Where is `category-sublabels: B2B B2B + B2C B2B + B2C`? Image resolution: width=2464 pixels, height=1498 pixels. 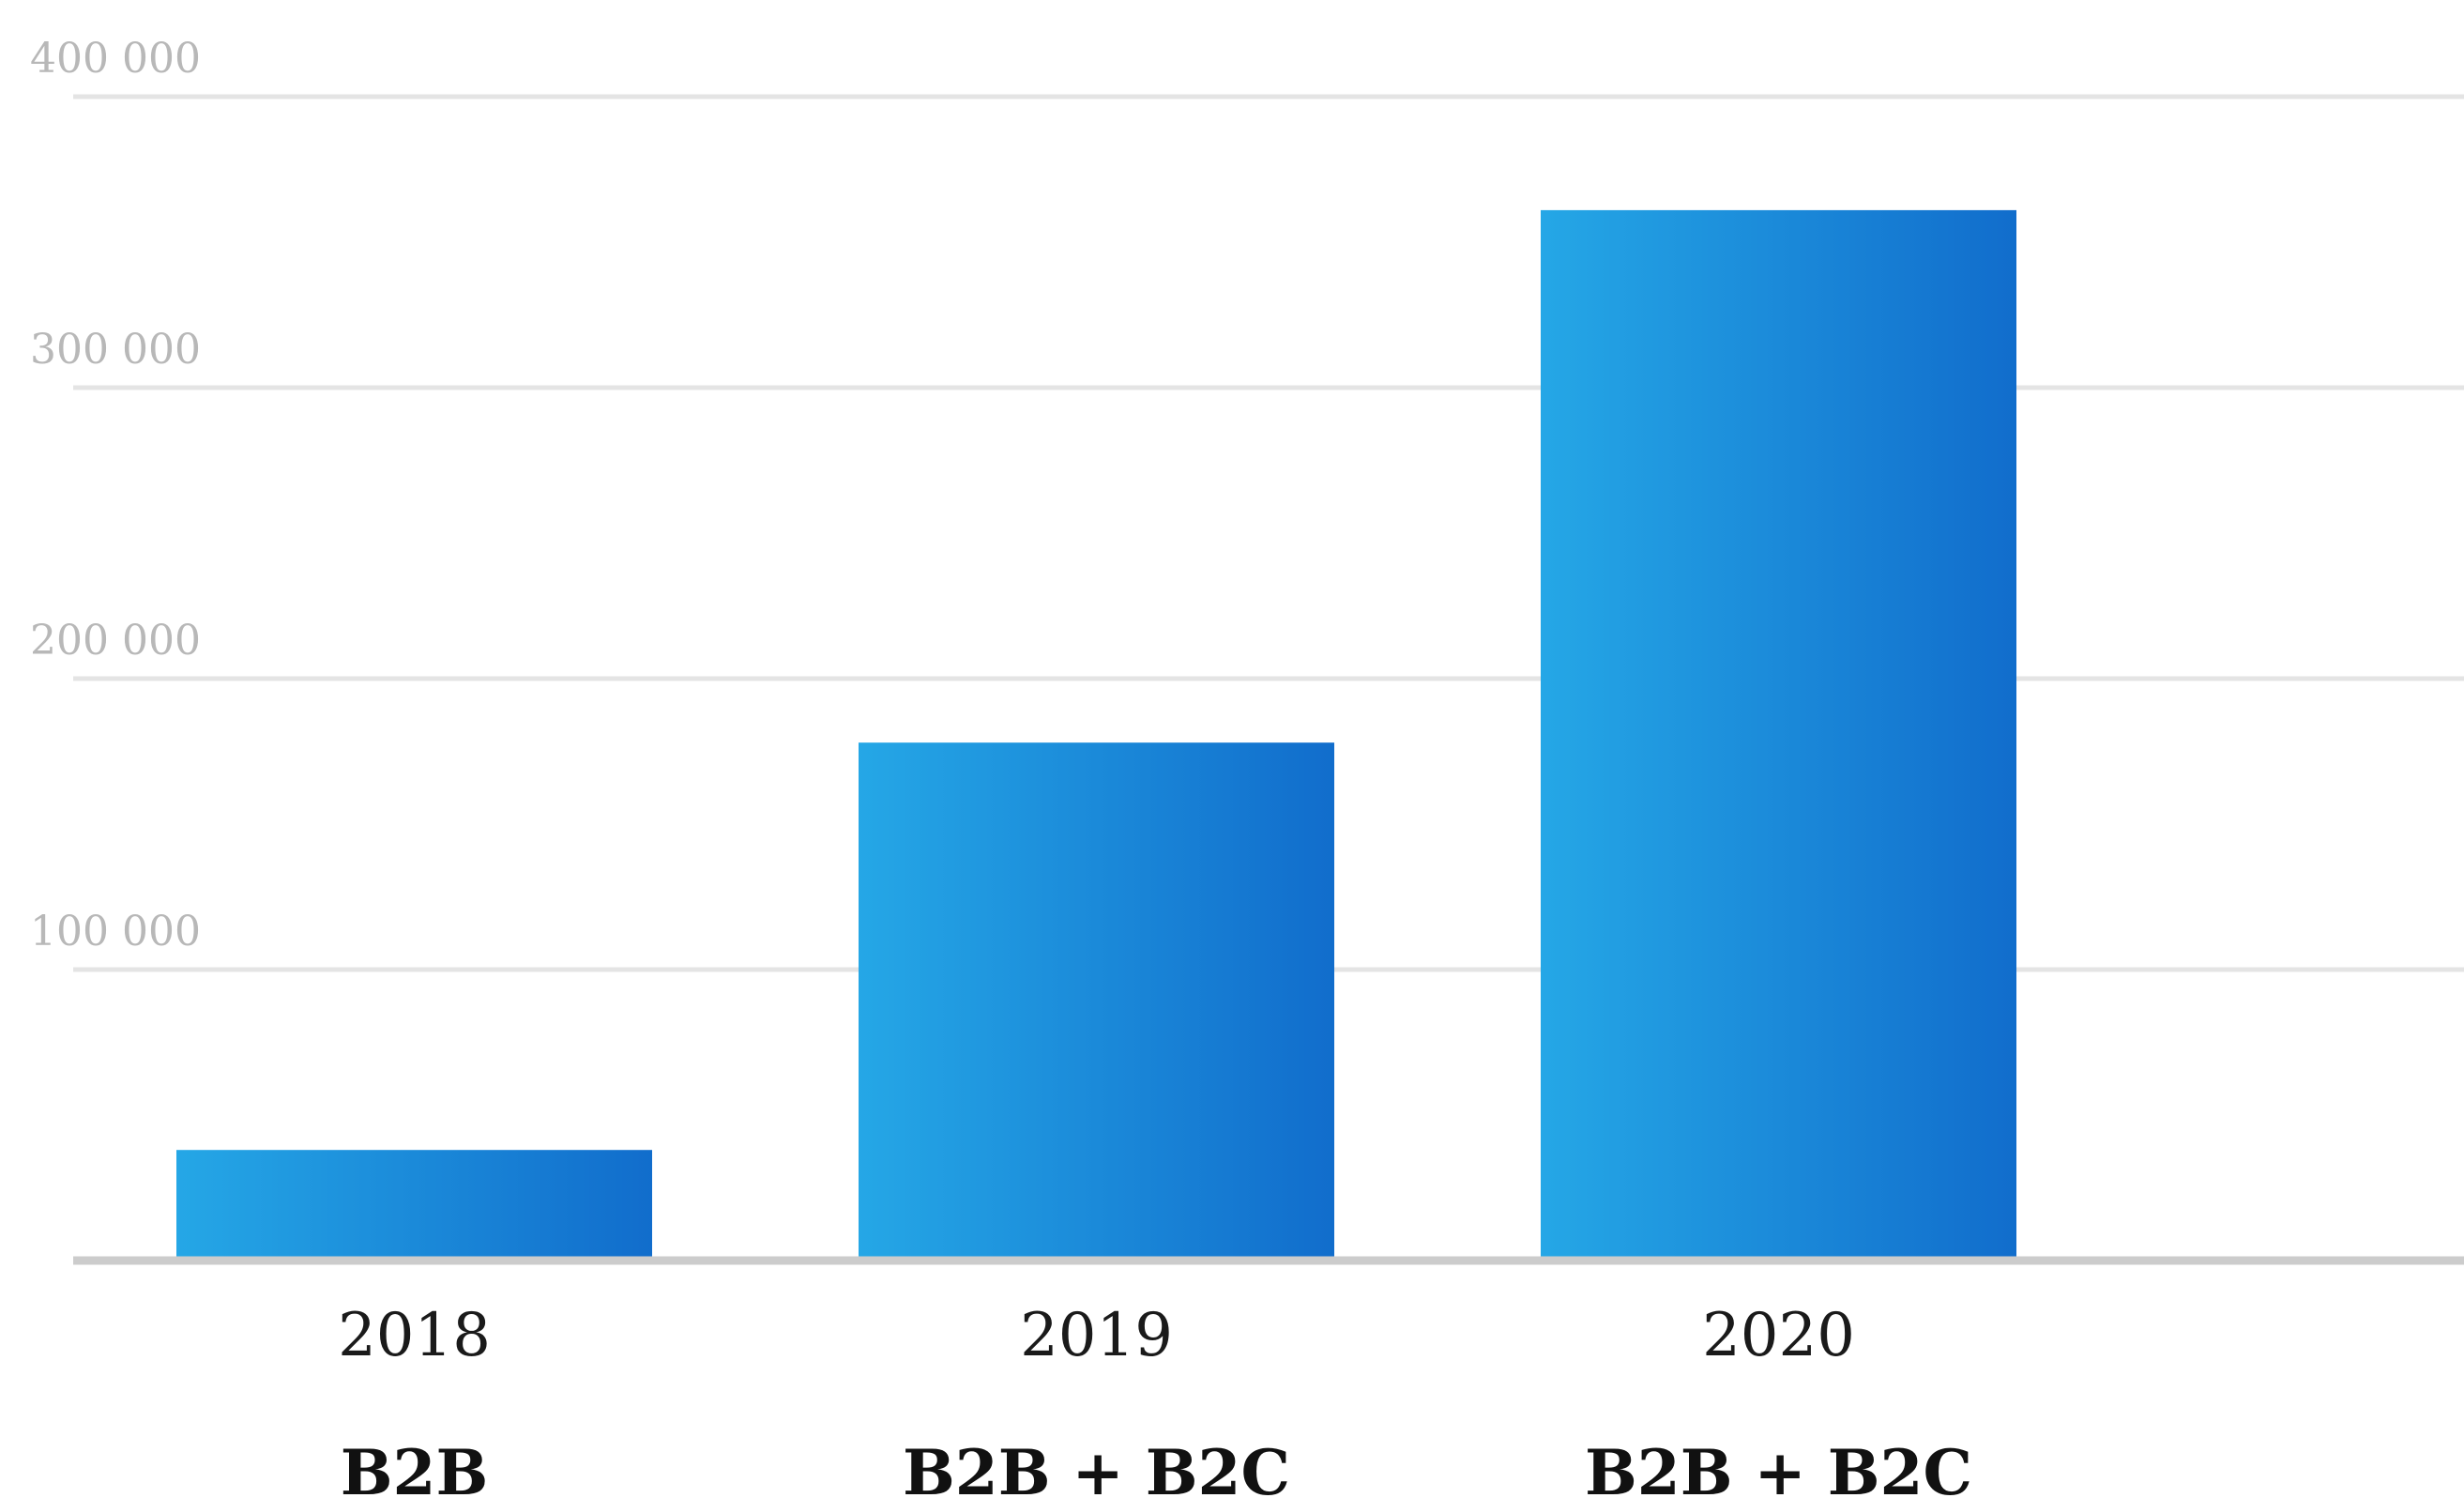 category-sublabels: B2B B2B + B2C B2B + B2C is located at coordinates (1156, 1467).